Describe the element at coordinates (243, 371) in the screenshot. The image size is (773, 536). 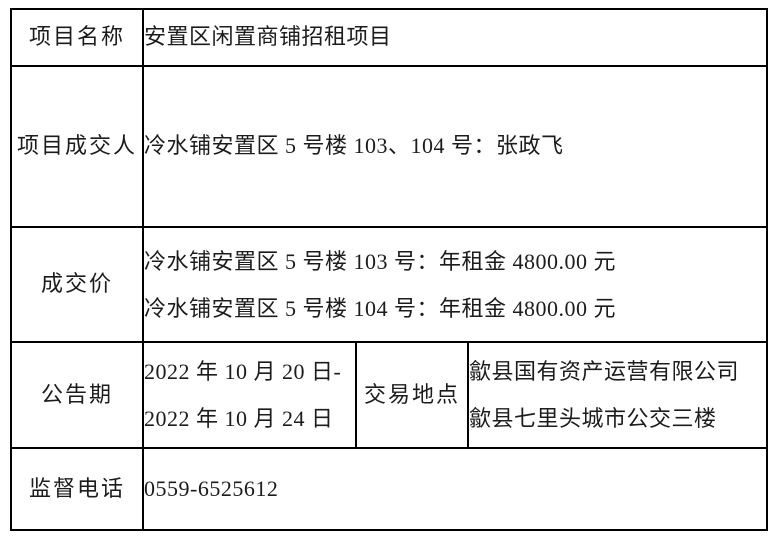
I see `announcement-period-line-1: 2022 年 10 月 20 日-` at that location.